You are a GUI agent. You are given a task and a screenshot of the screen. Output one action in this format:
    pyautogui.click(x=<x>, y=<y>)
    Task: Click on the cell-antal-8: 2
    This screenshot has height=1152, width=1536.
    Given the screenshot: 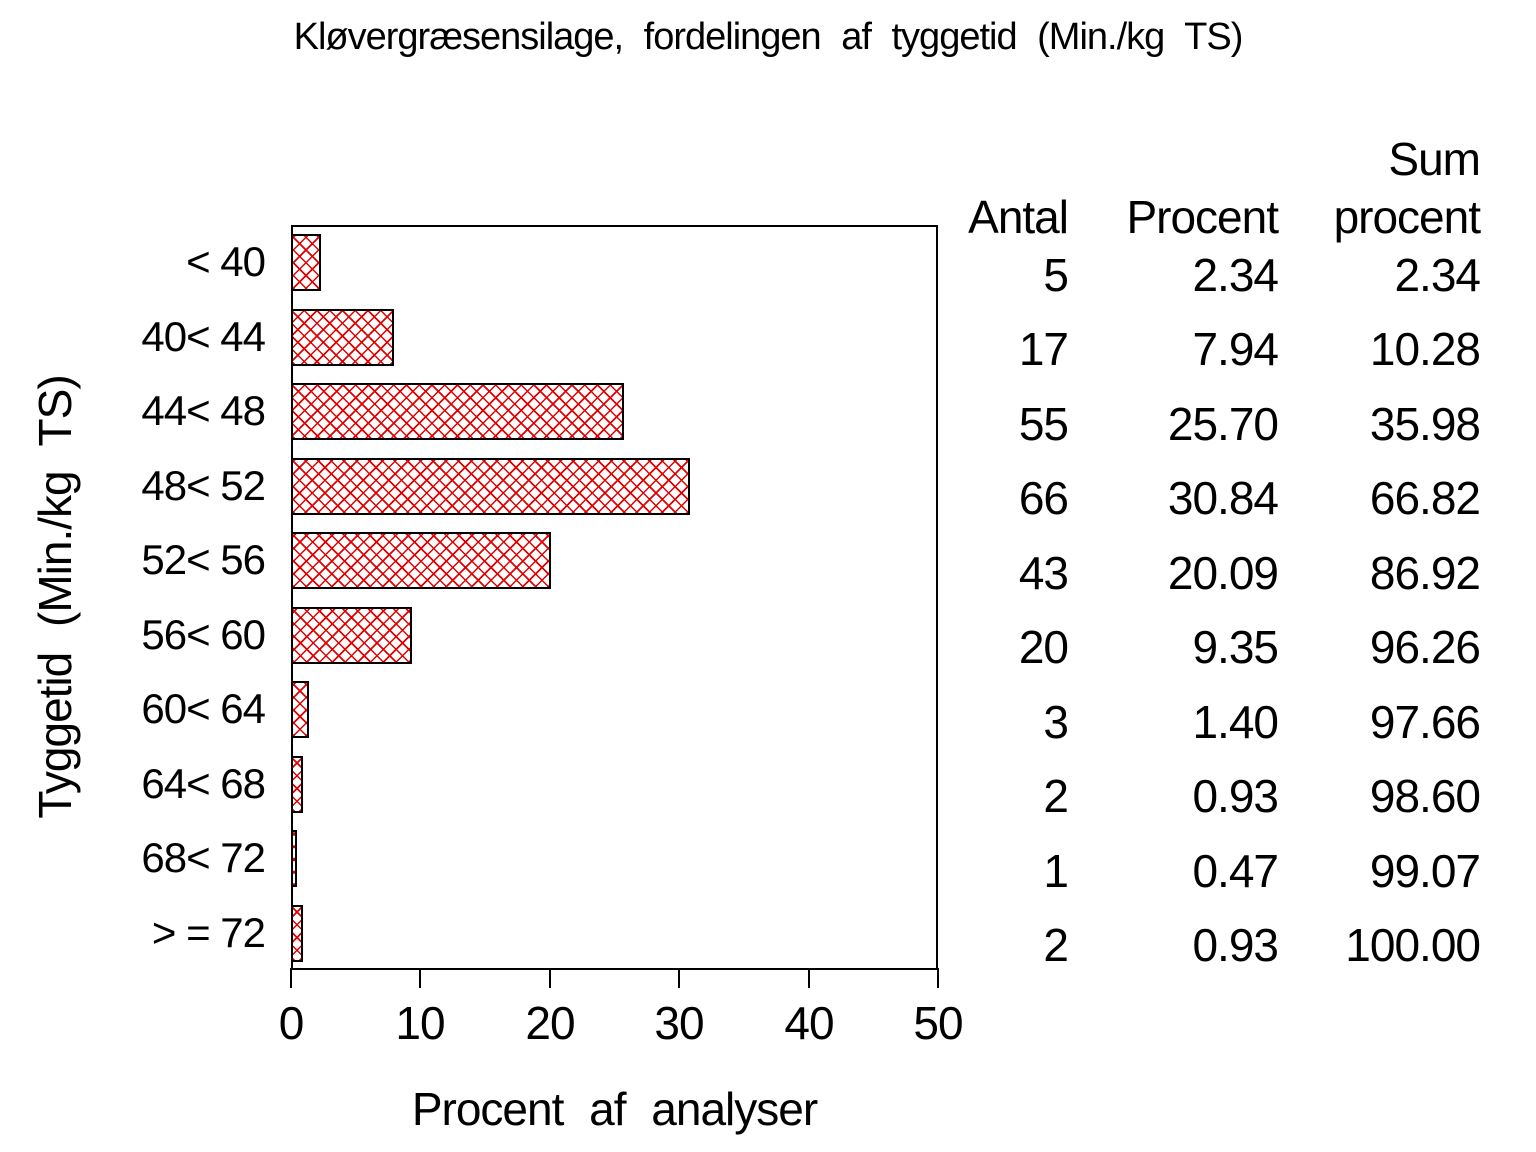 What is the action you would take?
    pyautogui.click(x=1056, y=796)
    